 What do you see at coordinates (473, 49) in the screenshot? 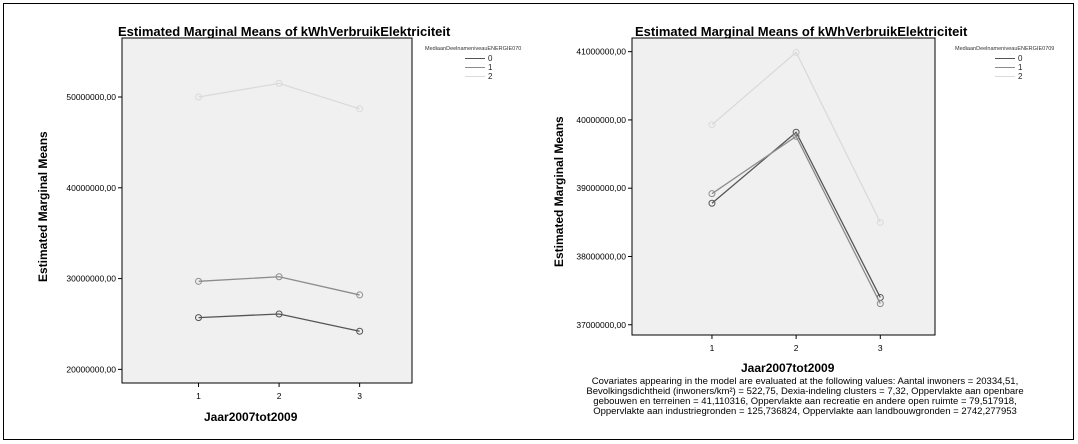
I see `chart1-legend-title: MediaanDeelnameniveauENERGIE070` at bounding box center [473, 49].